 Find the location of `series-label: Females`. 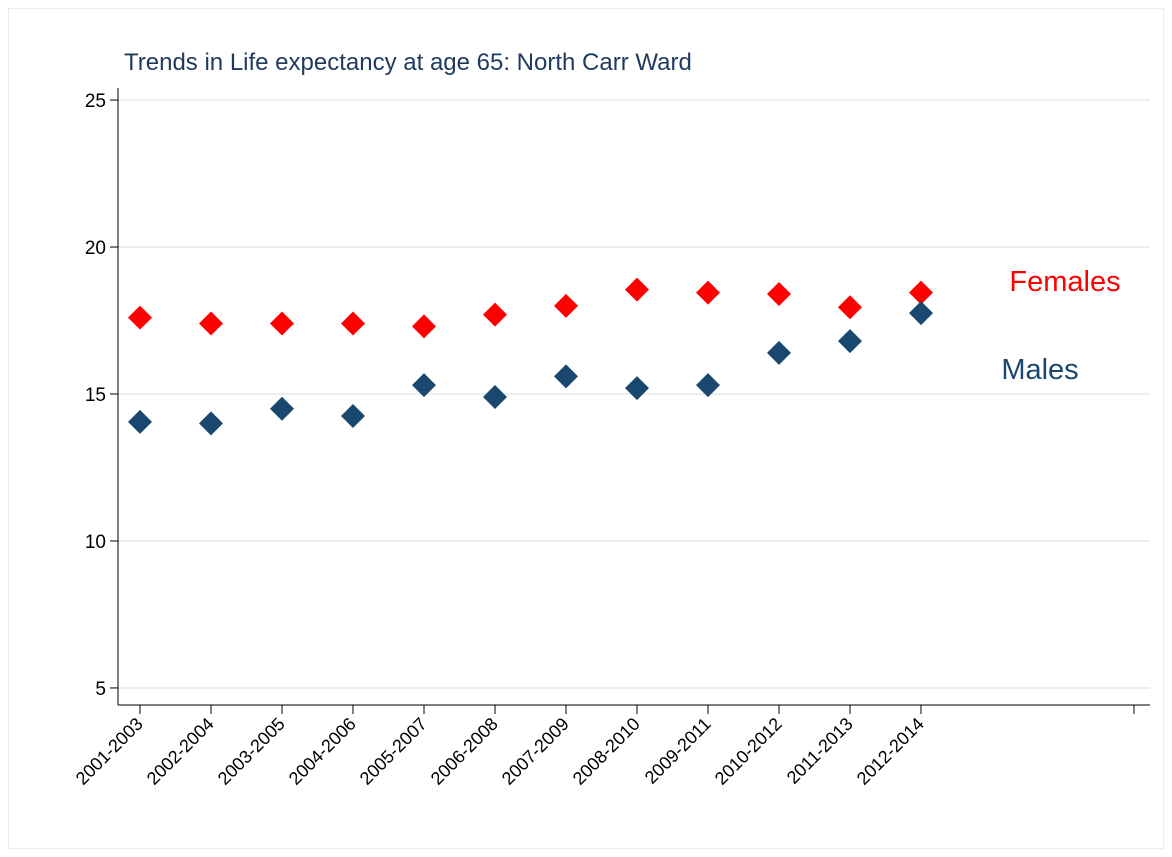

series-label: Females is located at coordinates (1064, 282).